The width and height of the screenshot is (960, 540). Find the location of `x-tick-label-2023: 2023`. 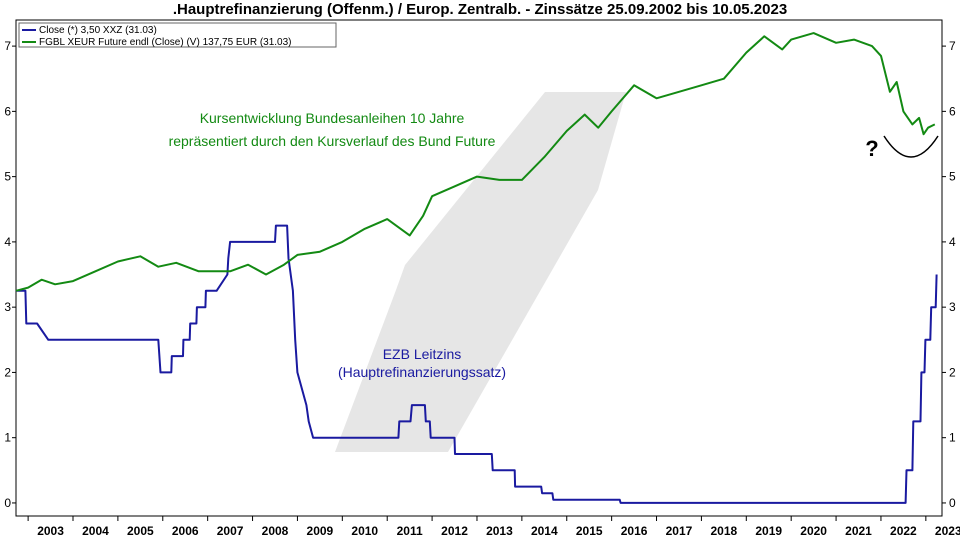

x-tick-label-2023: 2023 is located at coordinates (947, 531).